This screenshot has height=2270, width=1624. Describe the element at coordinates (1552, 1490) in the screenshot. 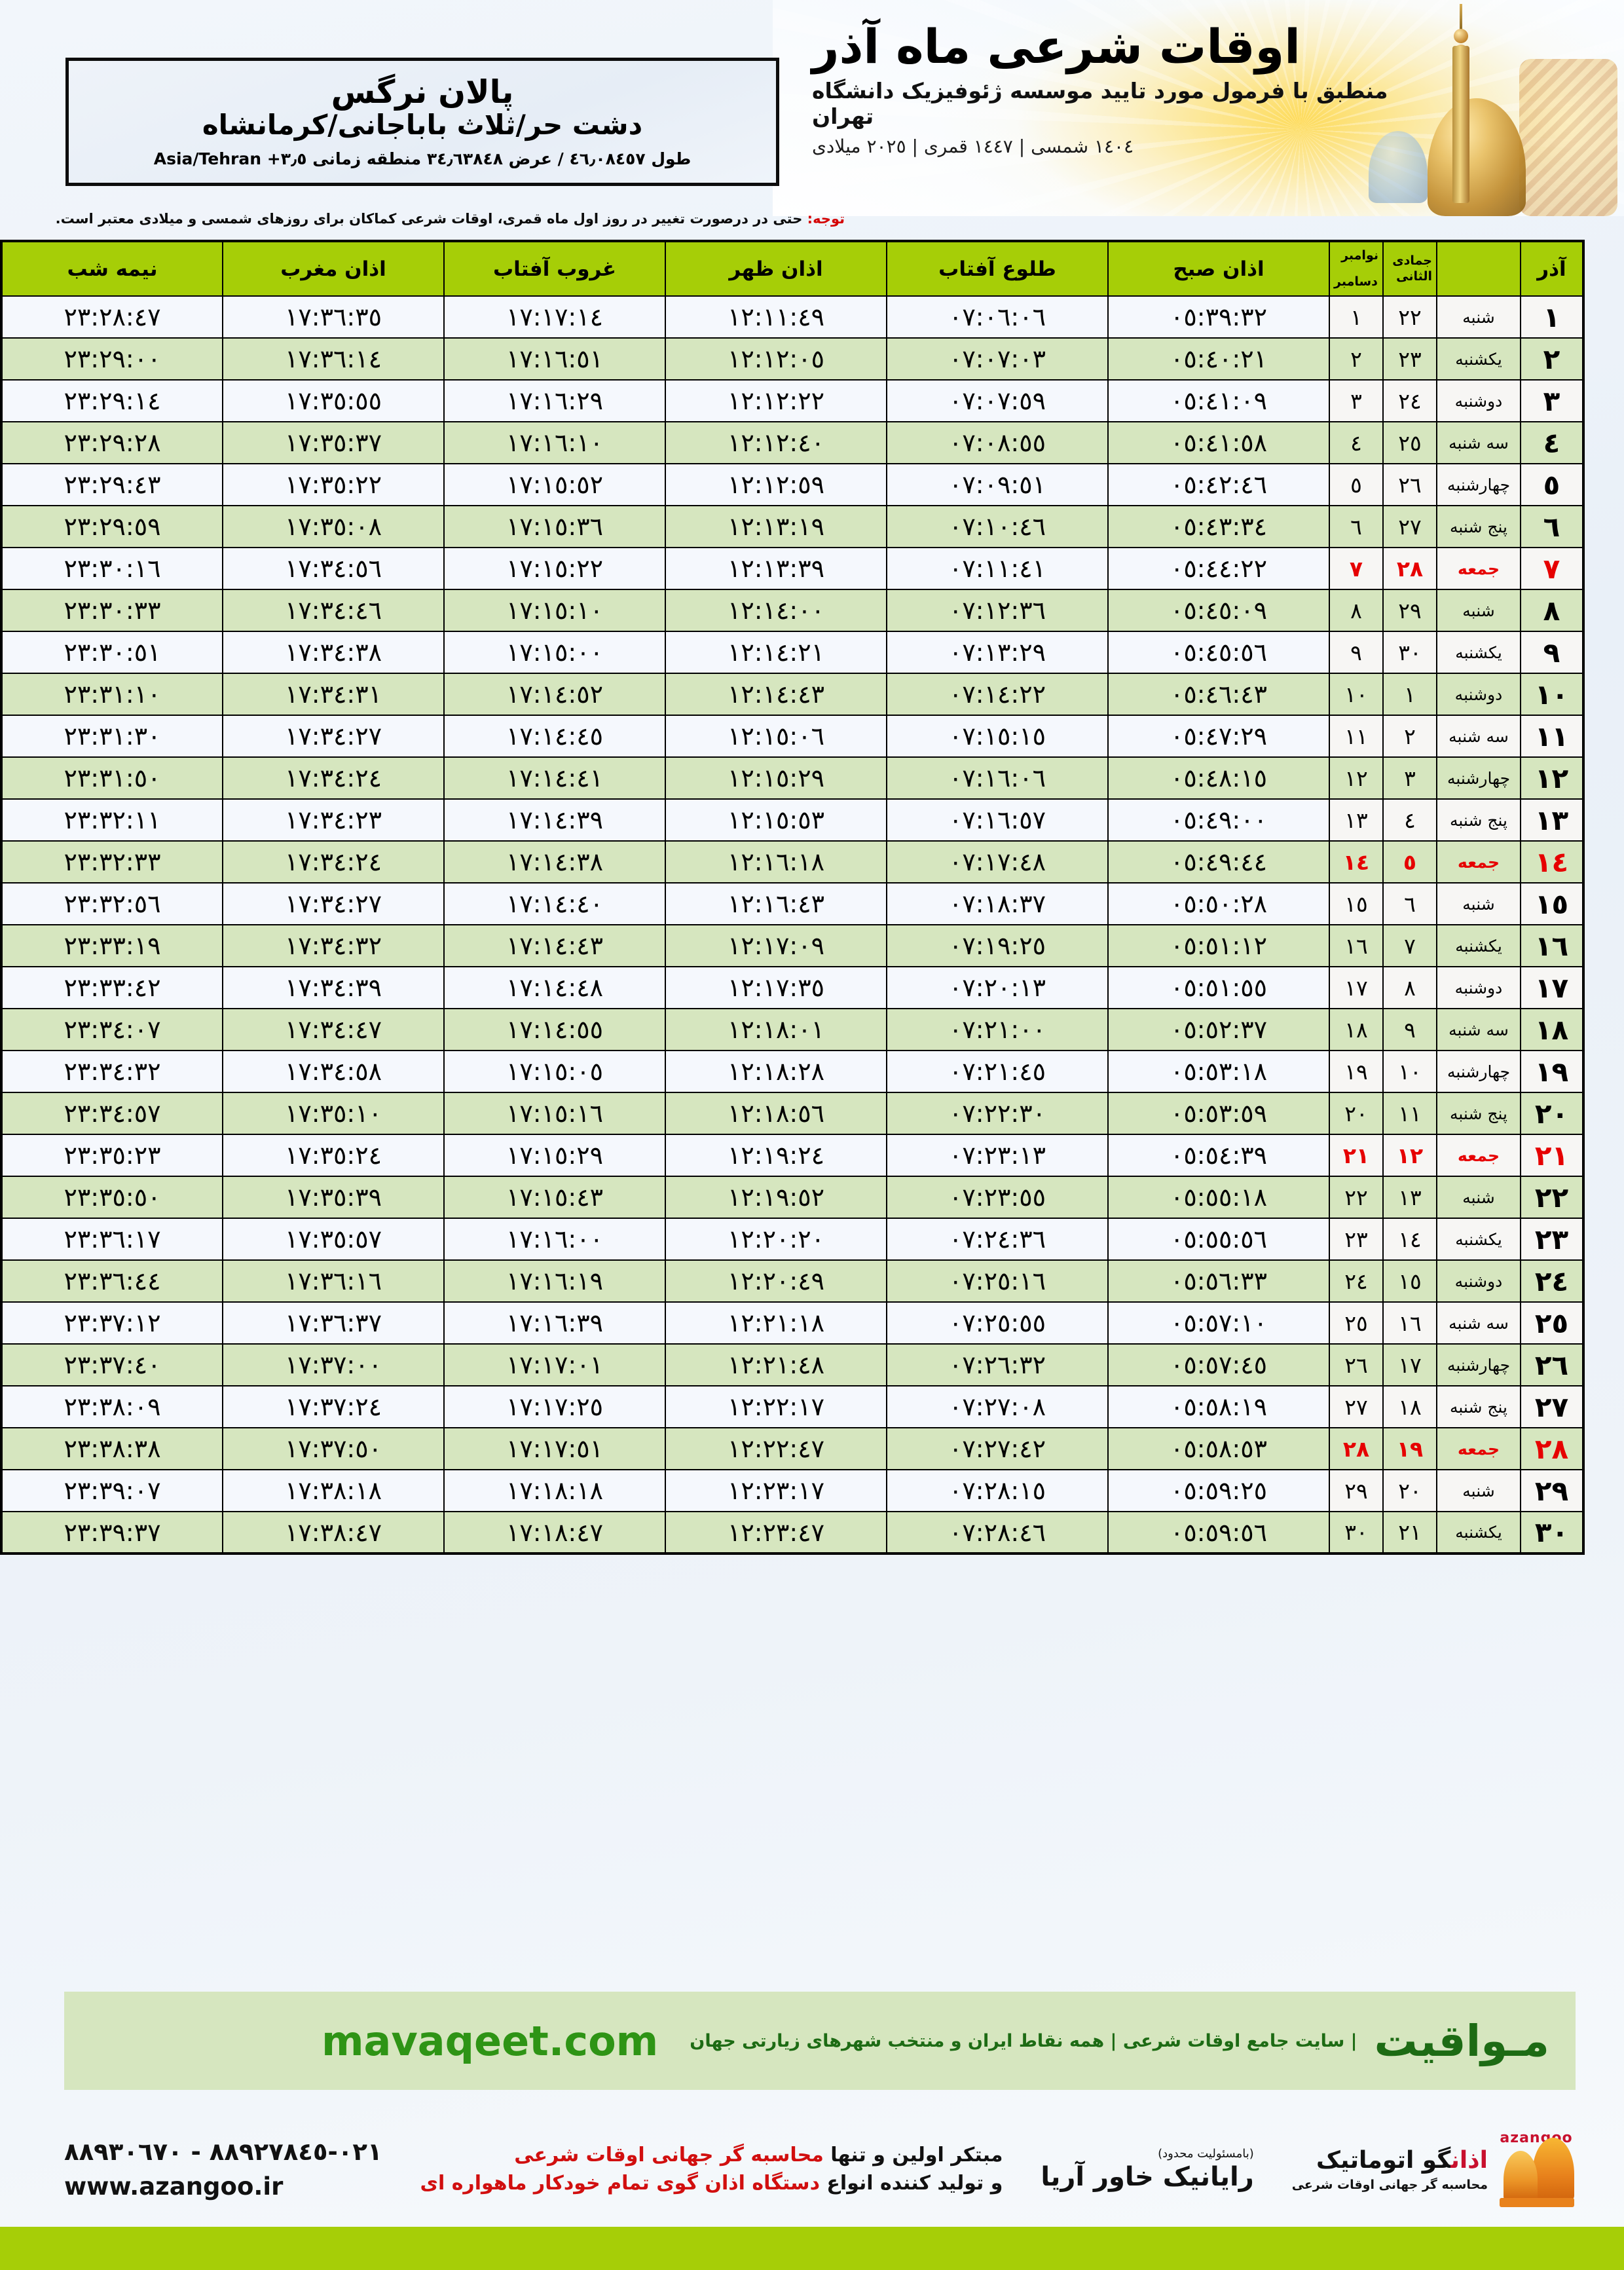

I see `cell-day: ٢٩` at that location.